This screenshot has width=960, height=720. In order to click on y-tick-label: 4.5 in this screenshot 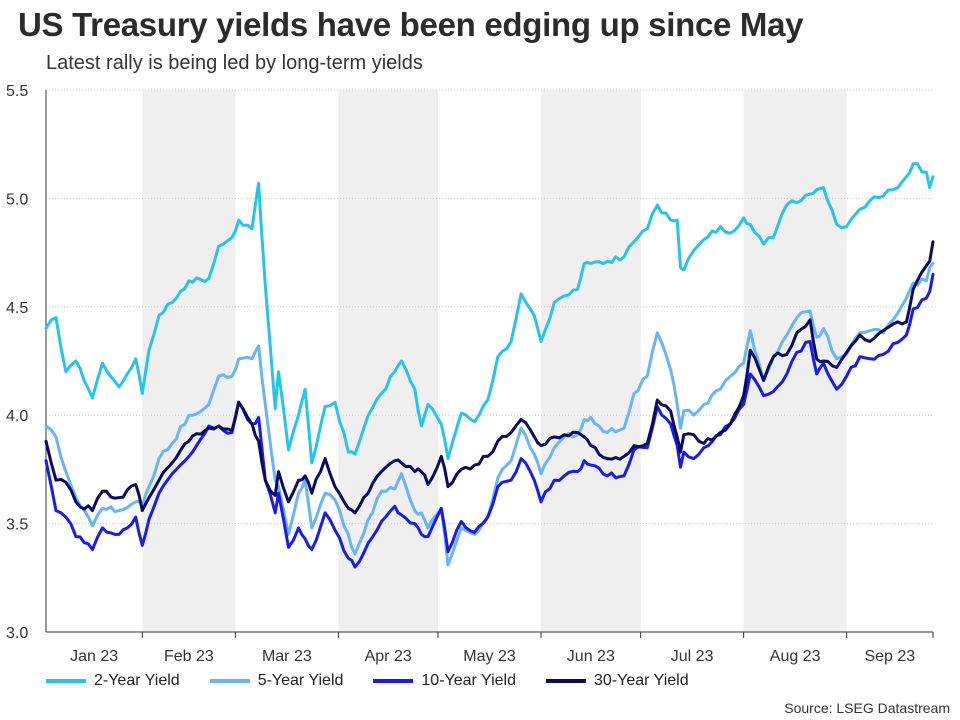, I will do `click(17, 308)`.